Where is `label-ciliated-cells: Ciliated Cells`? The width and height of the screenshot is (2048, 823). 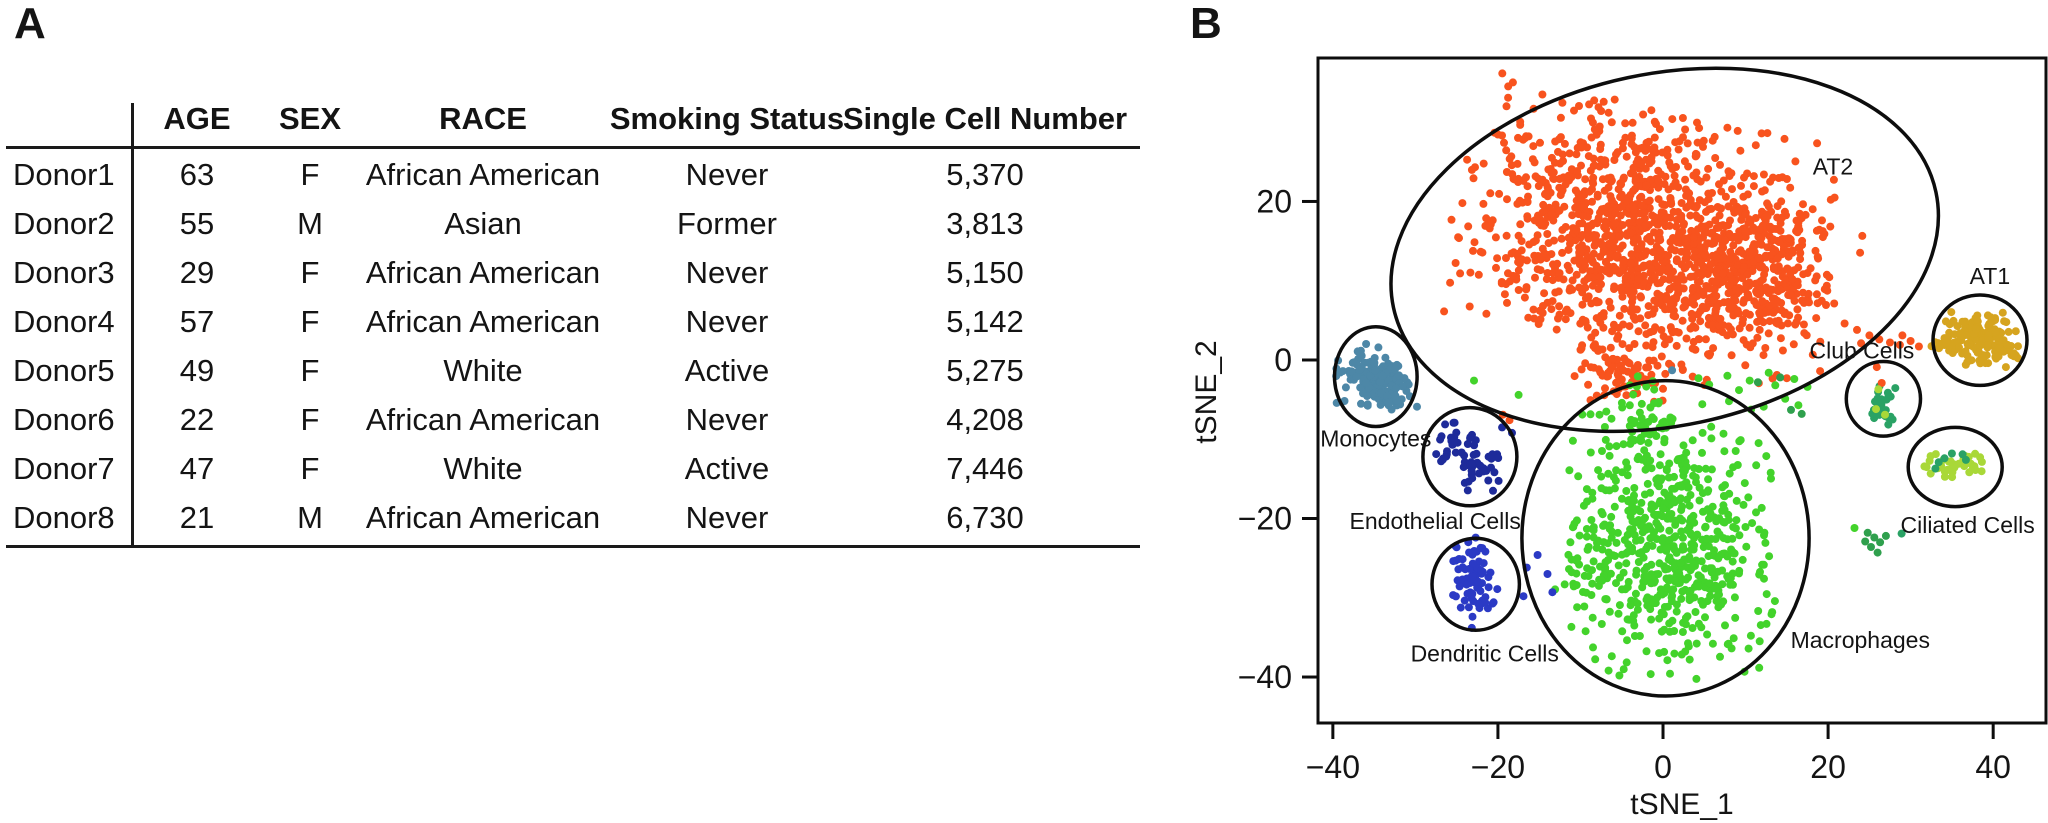 label-ciliated-cells: Ciliated Cells is located at coordinates (1967, 525).